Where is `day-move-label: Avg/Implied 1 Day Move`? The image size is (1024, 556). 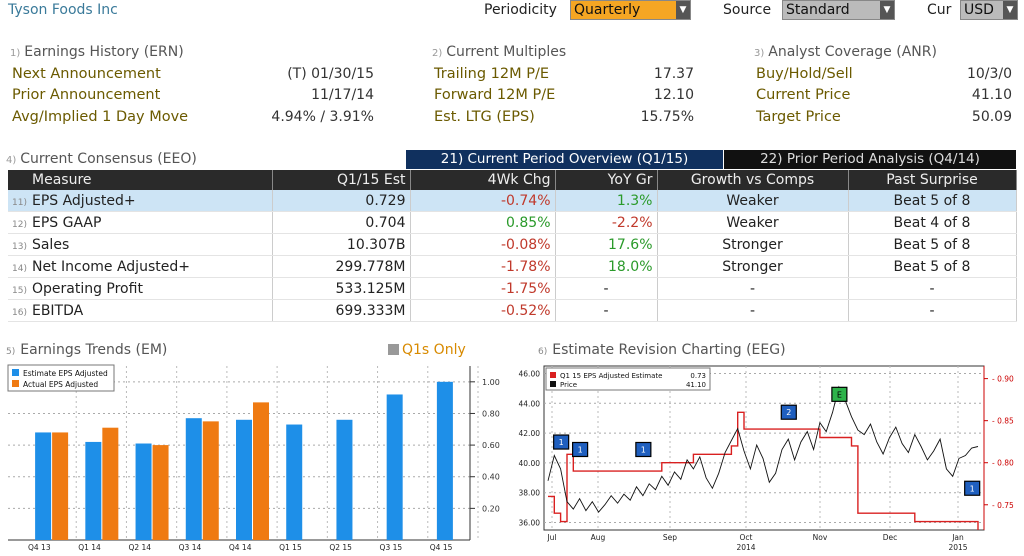 day-move-label: Avg/Implied 1 Day Move is located at coordinates (100, 117).